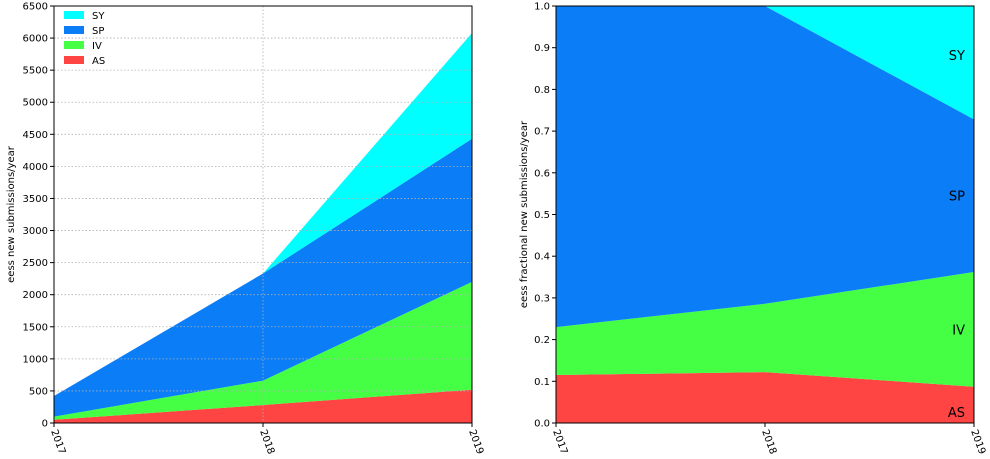 Image resolution: width=990 pixels, height=459 pixels. I want to click on legend-label-sp: SP, so click(98, 31).